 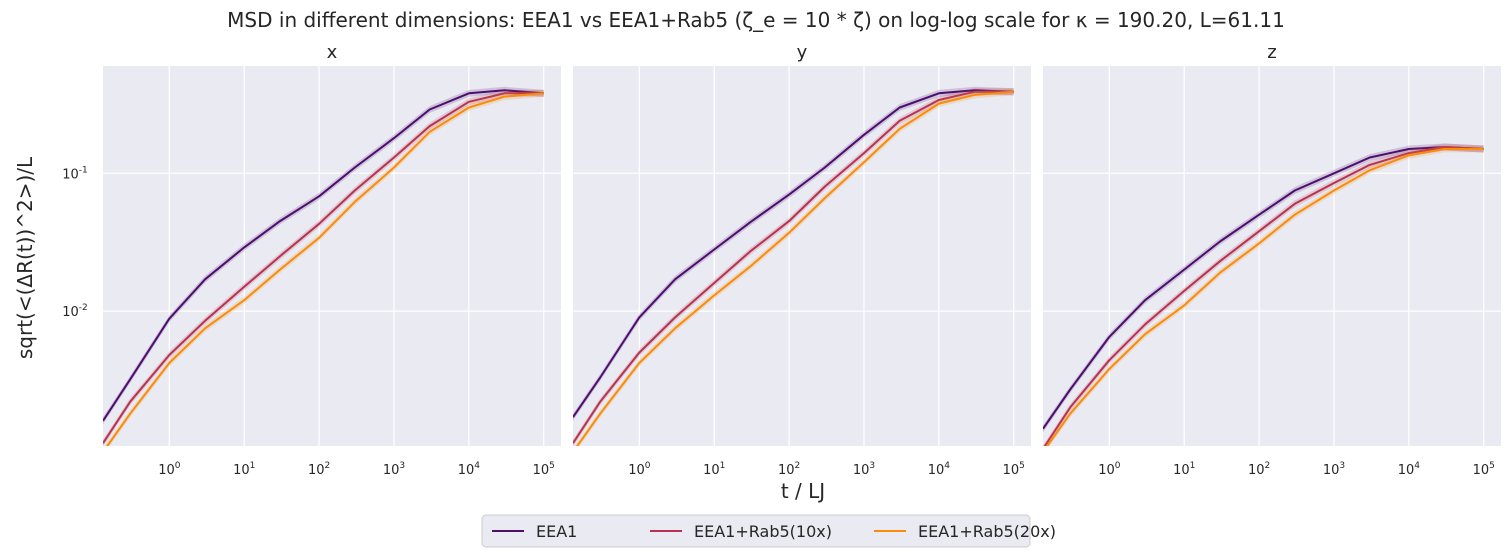 I want to click on legend-label: EEA1+Rab5(10x), so click(x=763, y=531).